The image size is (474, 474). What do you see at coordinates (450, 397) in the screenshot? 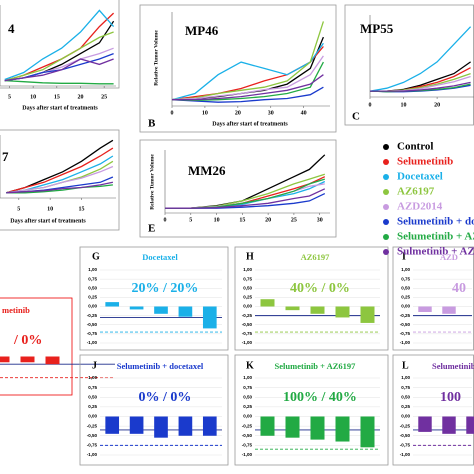
I see `annotation: 100` at bounding box center [450, 397].